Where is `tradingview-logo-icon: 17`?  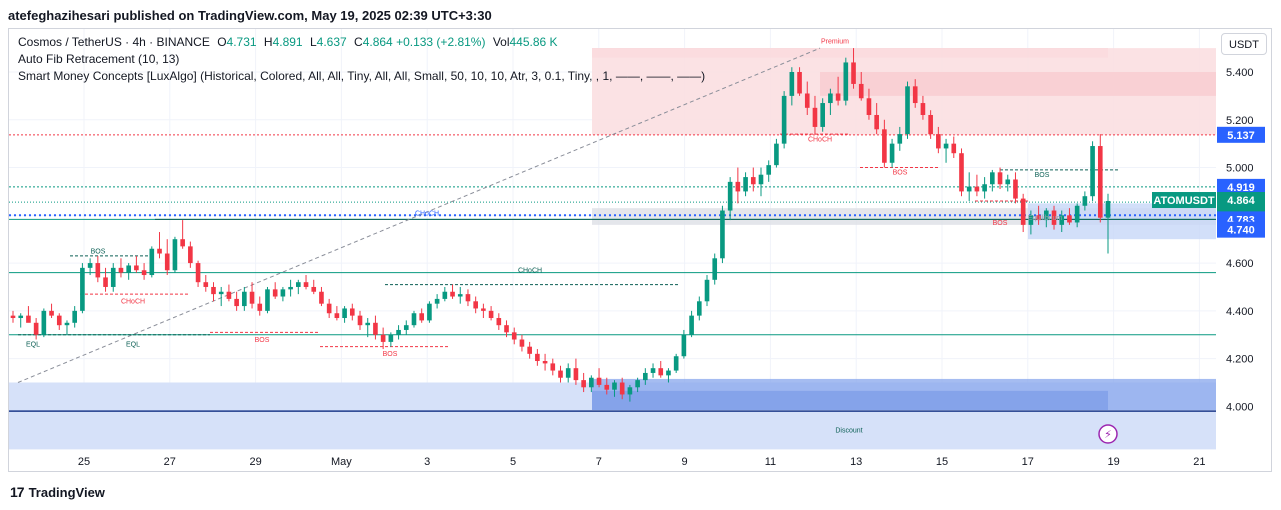
tradingview-logo-icon: 17 is located at coordinates (17, 492).